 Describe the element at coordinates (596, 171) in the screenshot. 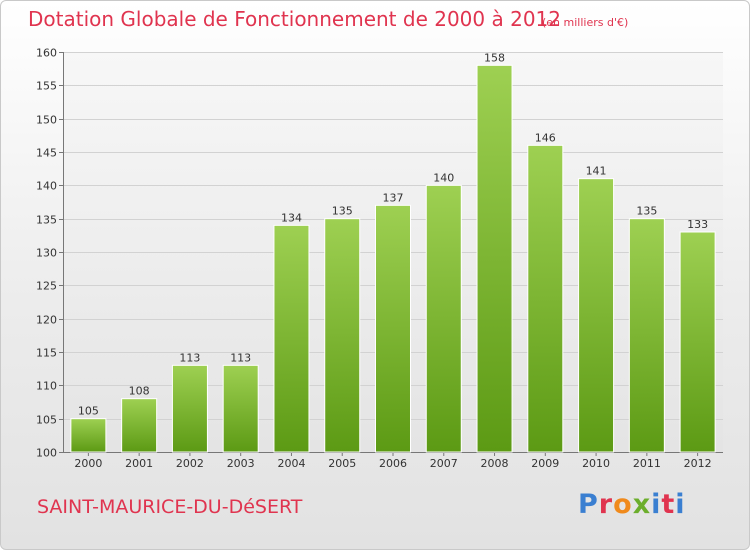

I see `data-label: 141` at that location.